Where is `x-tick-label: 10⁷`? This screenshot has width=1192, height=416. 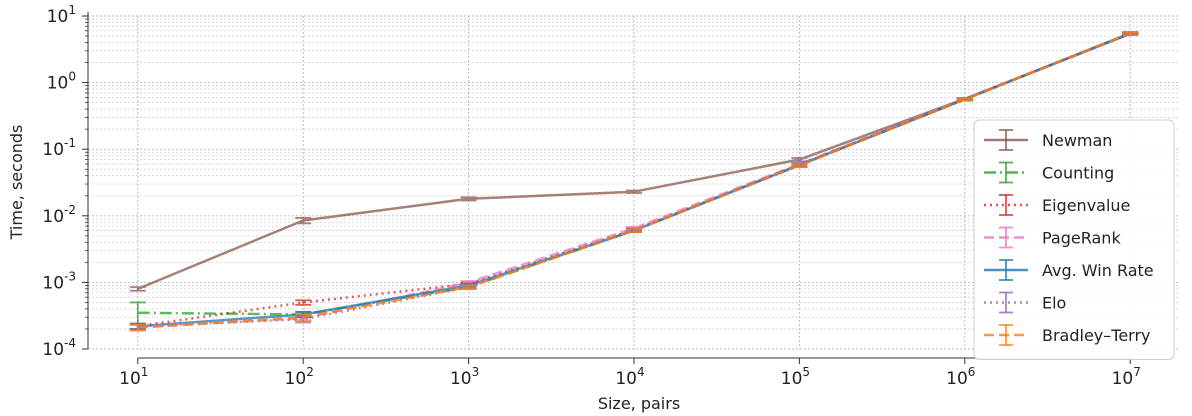 x-tick-label: 10⁷ is located at coordinates (1126, 377).